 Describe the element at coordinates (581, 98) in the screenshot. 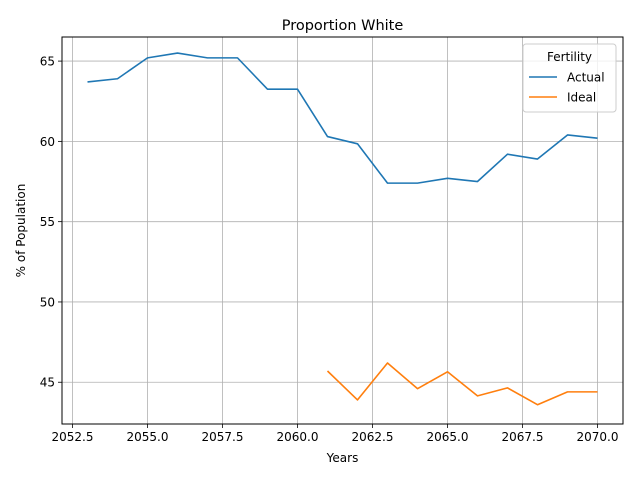

I see `legend-label-ideal: Ideal` at that location.